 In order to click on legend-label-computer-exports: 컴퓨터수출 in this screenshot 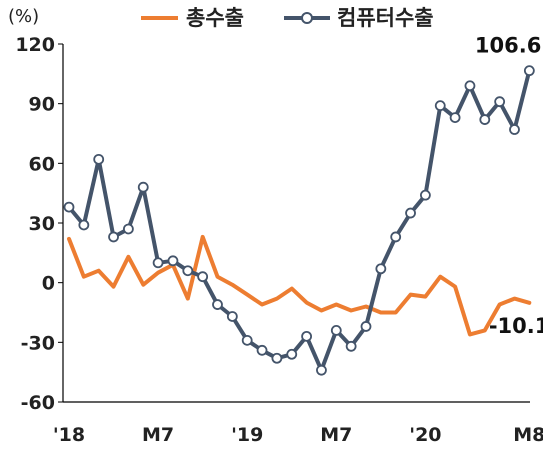, I will do `click(385, 18)`.